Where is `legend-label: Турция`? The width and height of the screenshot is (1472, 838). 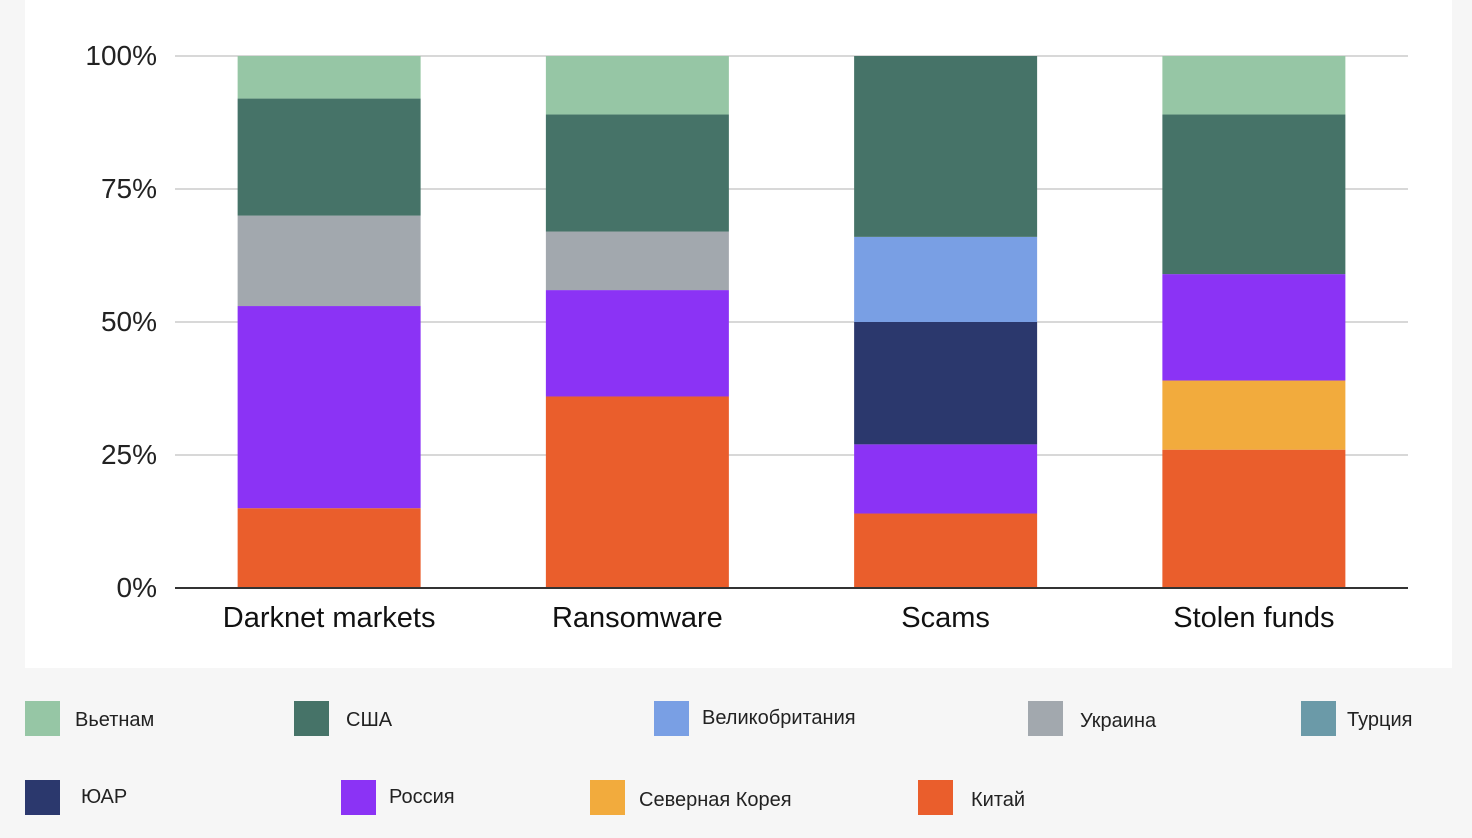 legend-label: Турция is located at coordinates (1380, 720).